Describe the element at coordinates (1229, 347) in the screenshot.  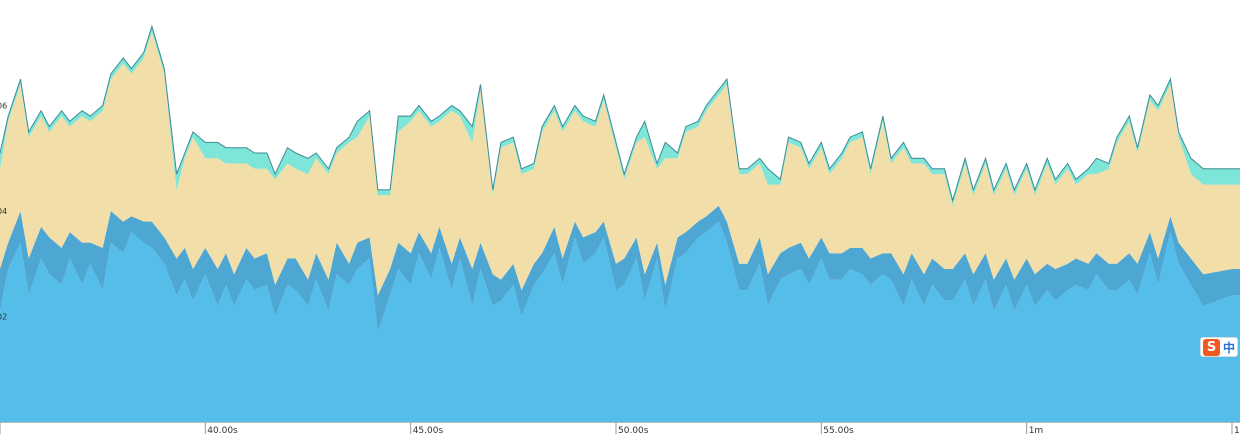
I see `ime-language-toggle: 中` at that location.